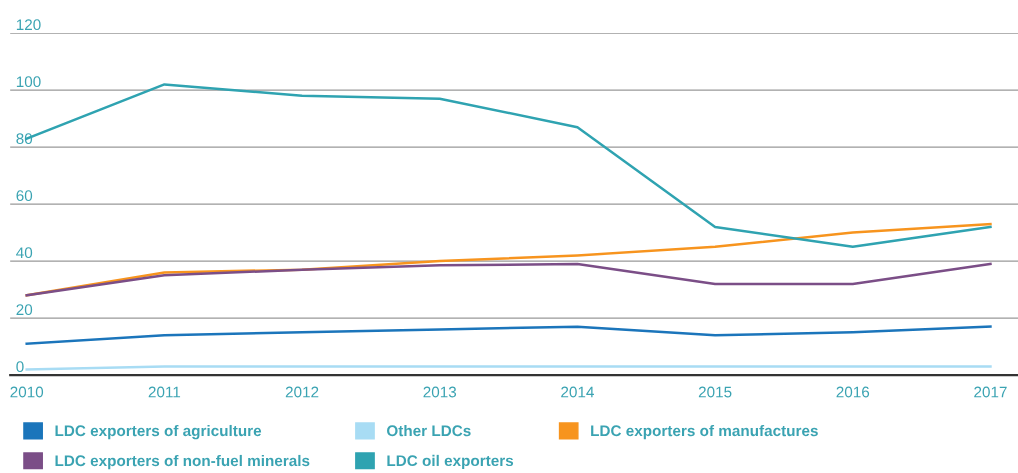 This screenshot has width=1018, height=473. Describe the element at coordinates (164, 392) in the screenshot. I see `x-tick-label: 2011` at that location.